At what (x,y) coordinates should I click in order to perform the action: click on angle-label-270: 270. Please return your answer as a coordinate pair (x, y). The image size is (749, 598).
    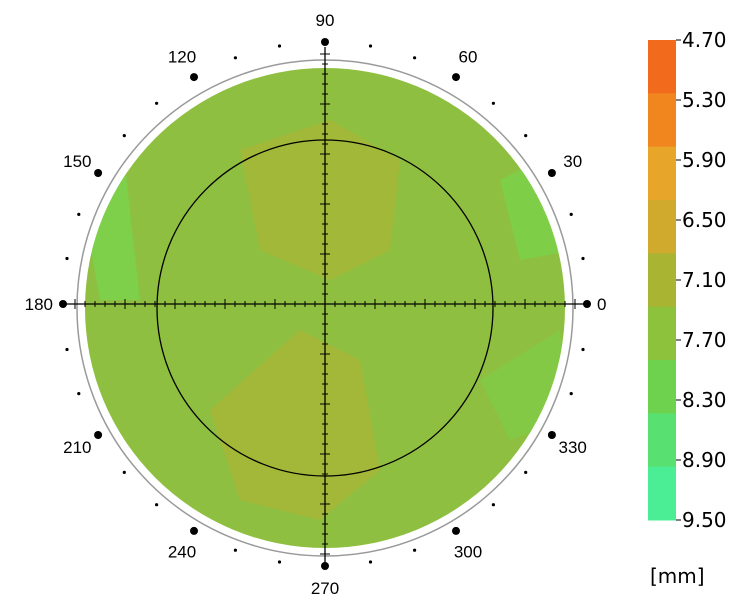
    Looking at the image, I should click on (325, 588).